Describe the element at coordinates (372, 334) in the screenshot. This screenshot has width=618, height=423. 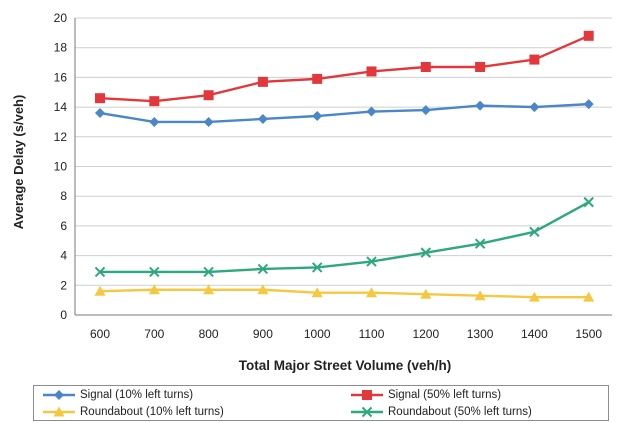
I see `x-tick-label: 1100` at that location.